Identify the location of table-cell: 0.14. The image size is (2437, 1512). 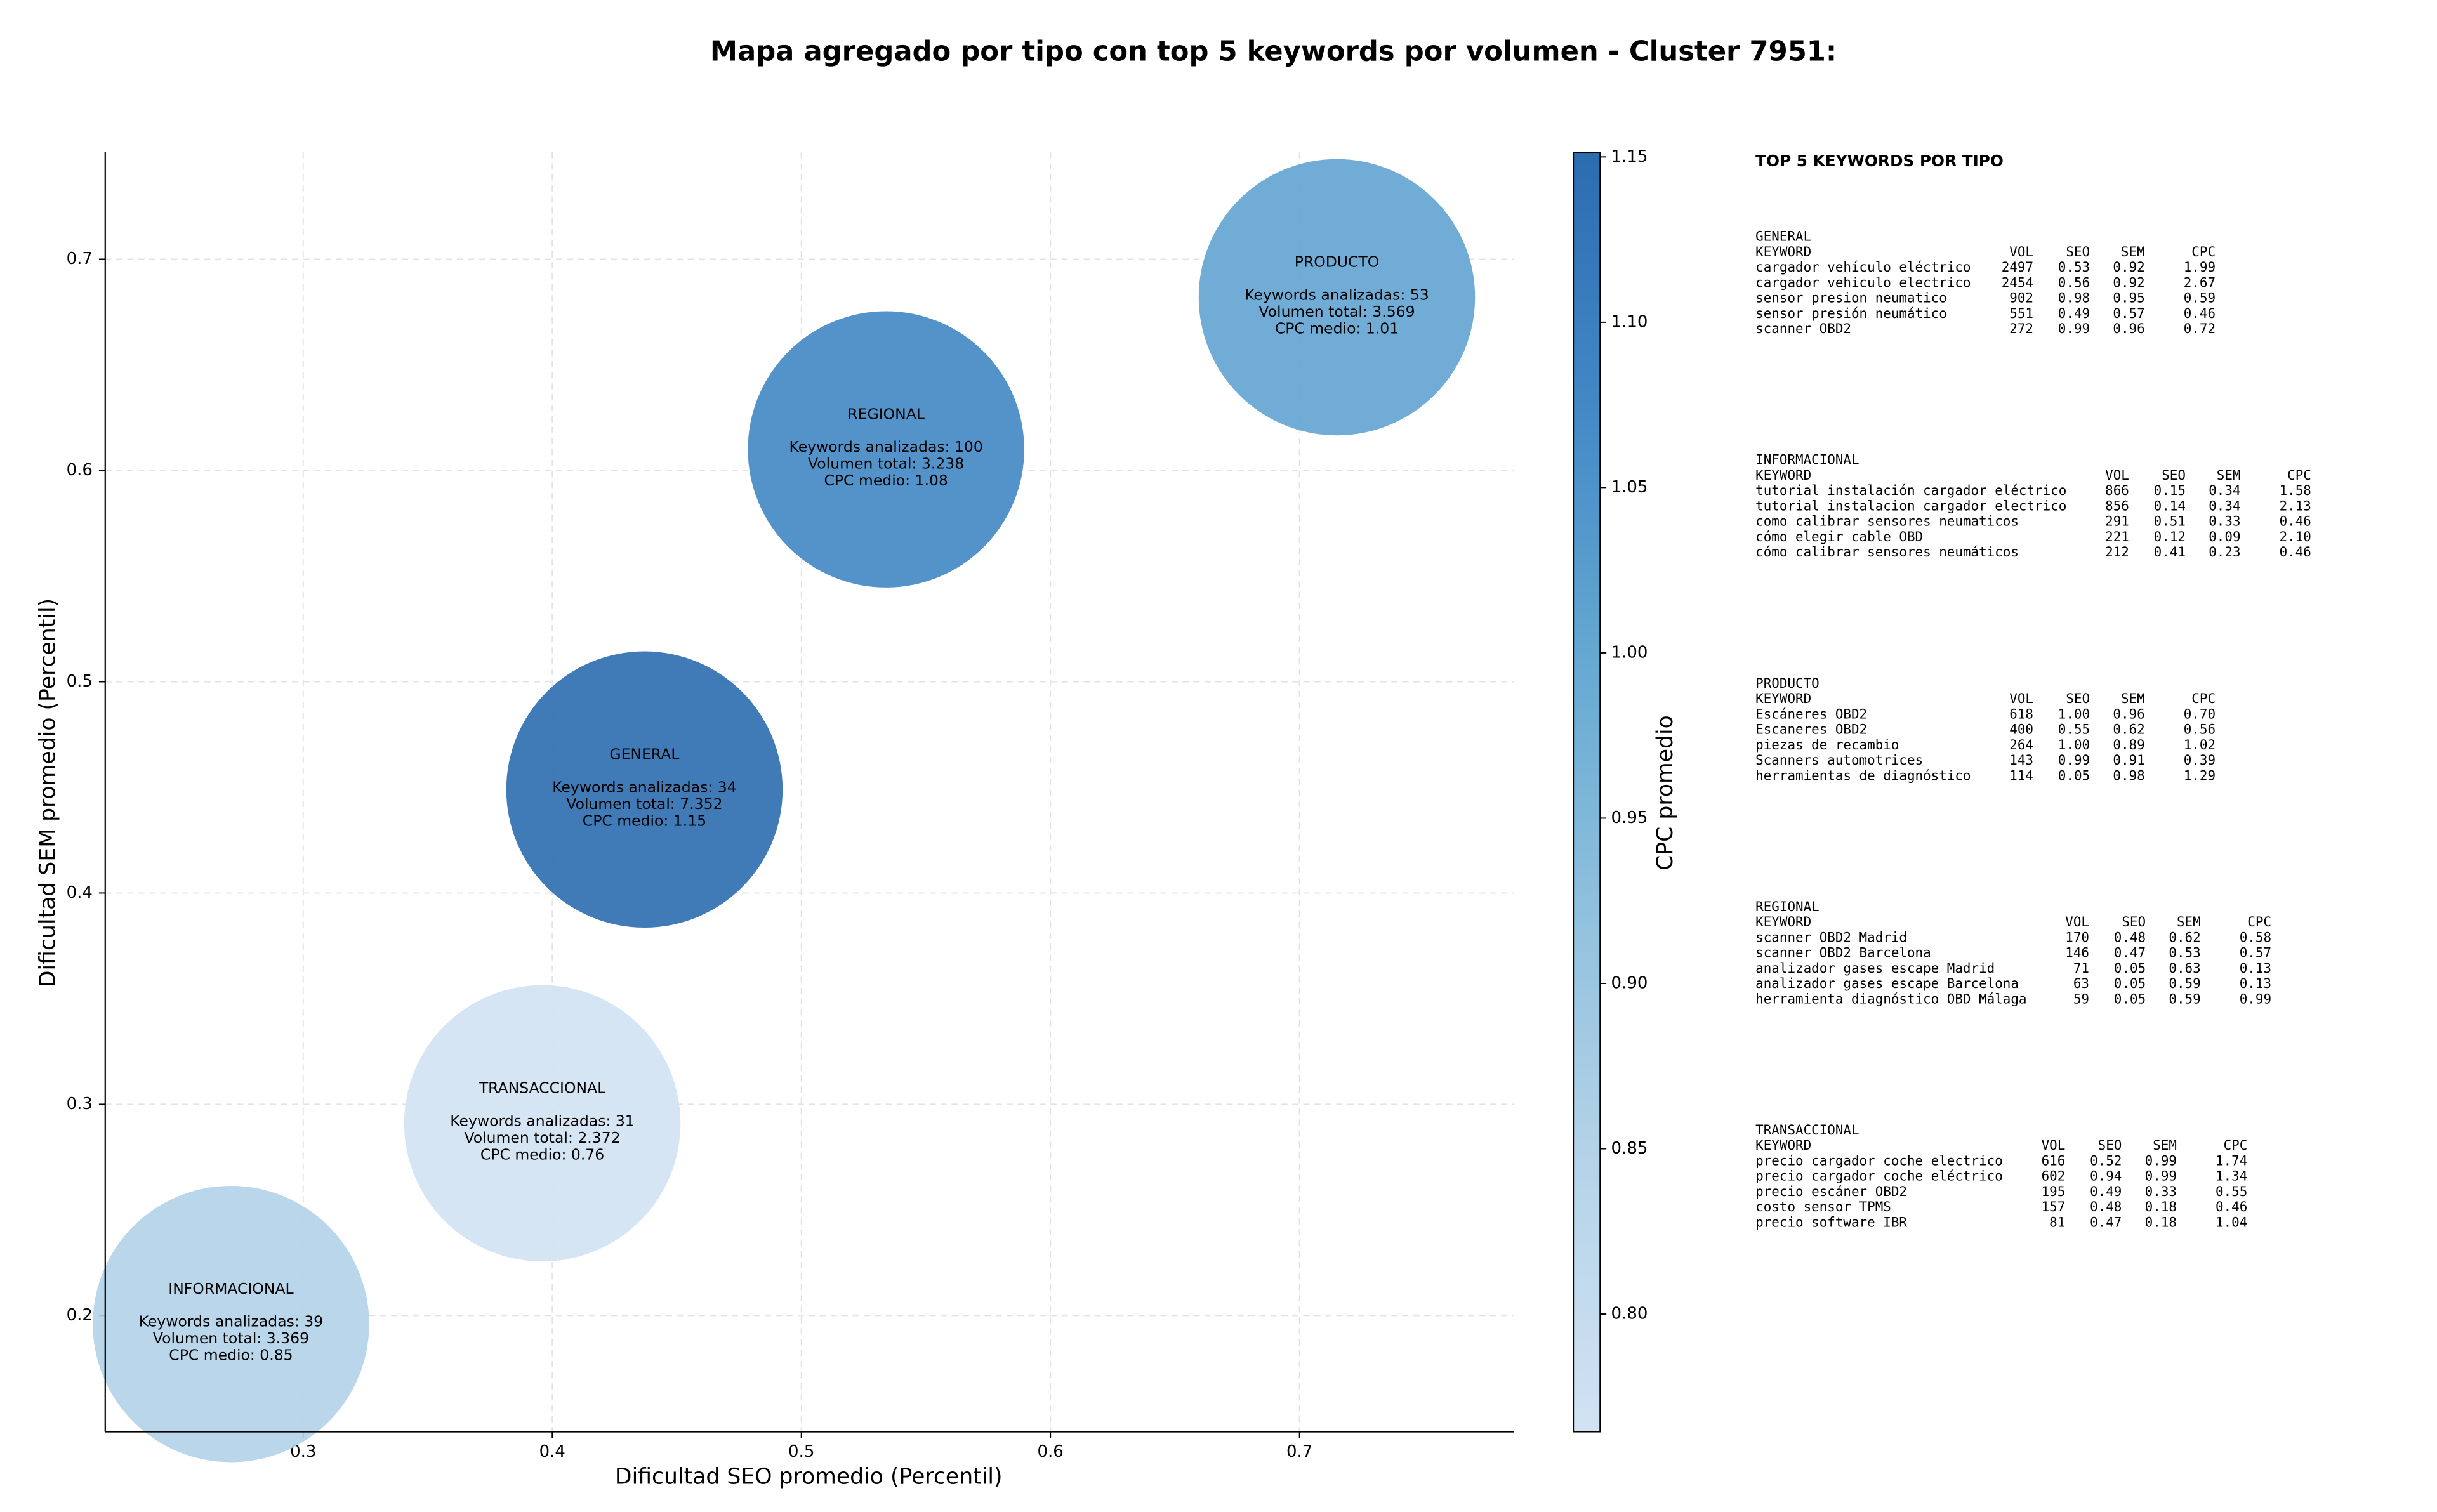
(2170, 506).